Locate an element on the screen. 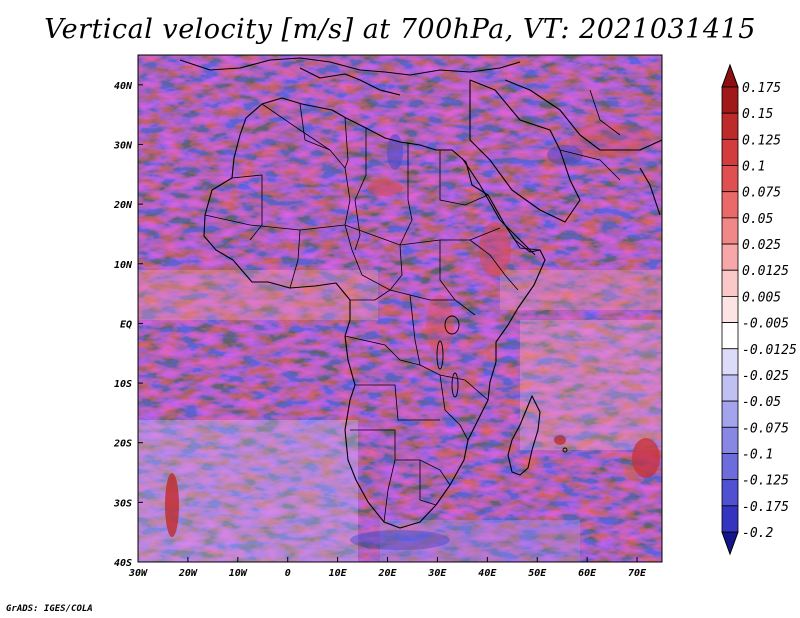 The height and width of the screenshot is (618, 800). latitude-axis: 40N 30N 20N 10N EQ 10S 20S 30S 40S is located at coordinates (128, 325).